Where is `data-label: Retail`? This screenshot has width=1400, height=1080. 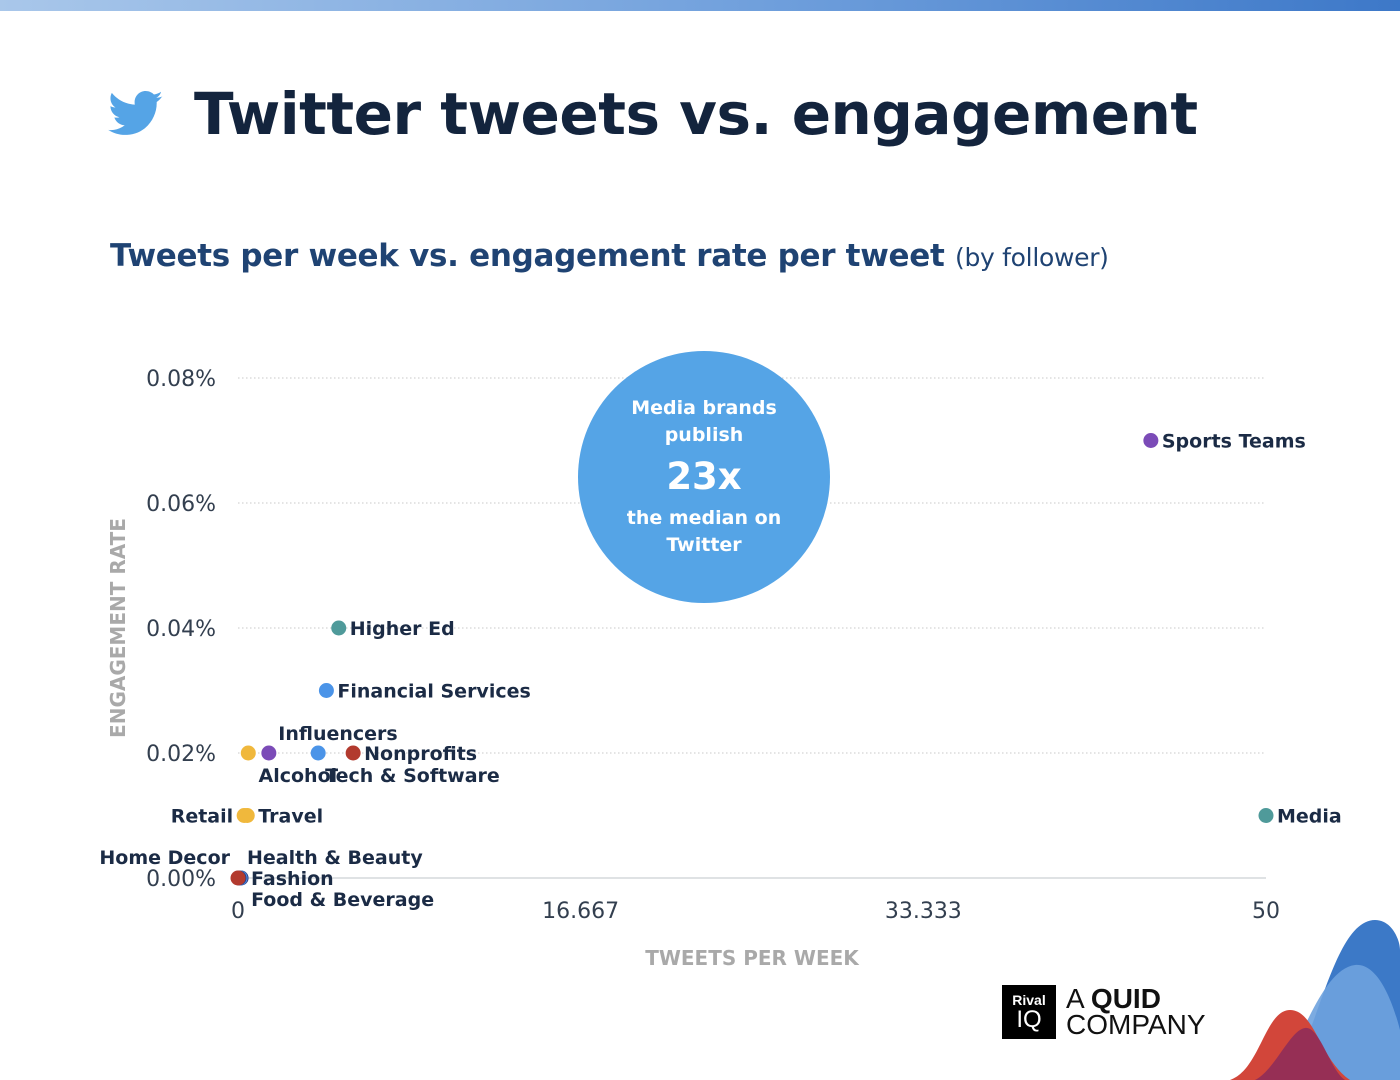
data-label: Retail is located at coordinates (202, 817).